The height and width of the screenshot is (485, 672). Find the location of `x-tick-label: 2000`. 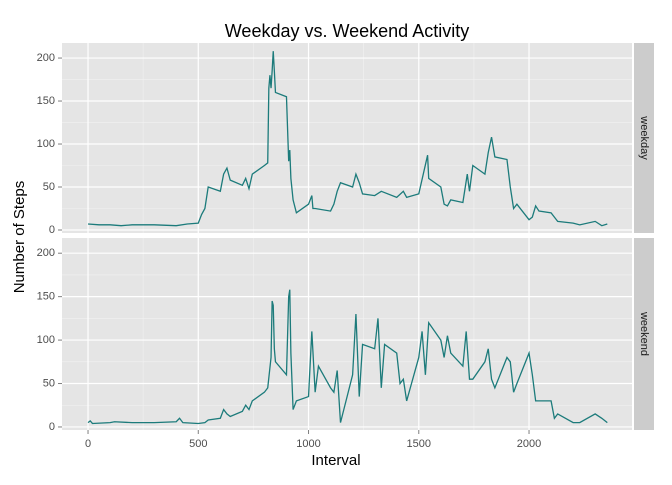

x-tick-label: 2000 is located at coordinates (529, 444).